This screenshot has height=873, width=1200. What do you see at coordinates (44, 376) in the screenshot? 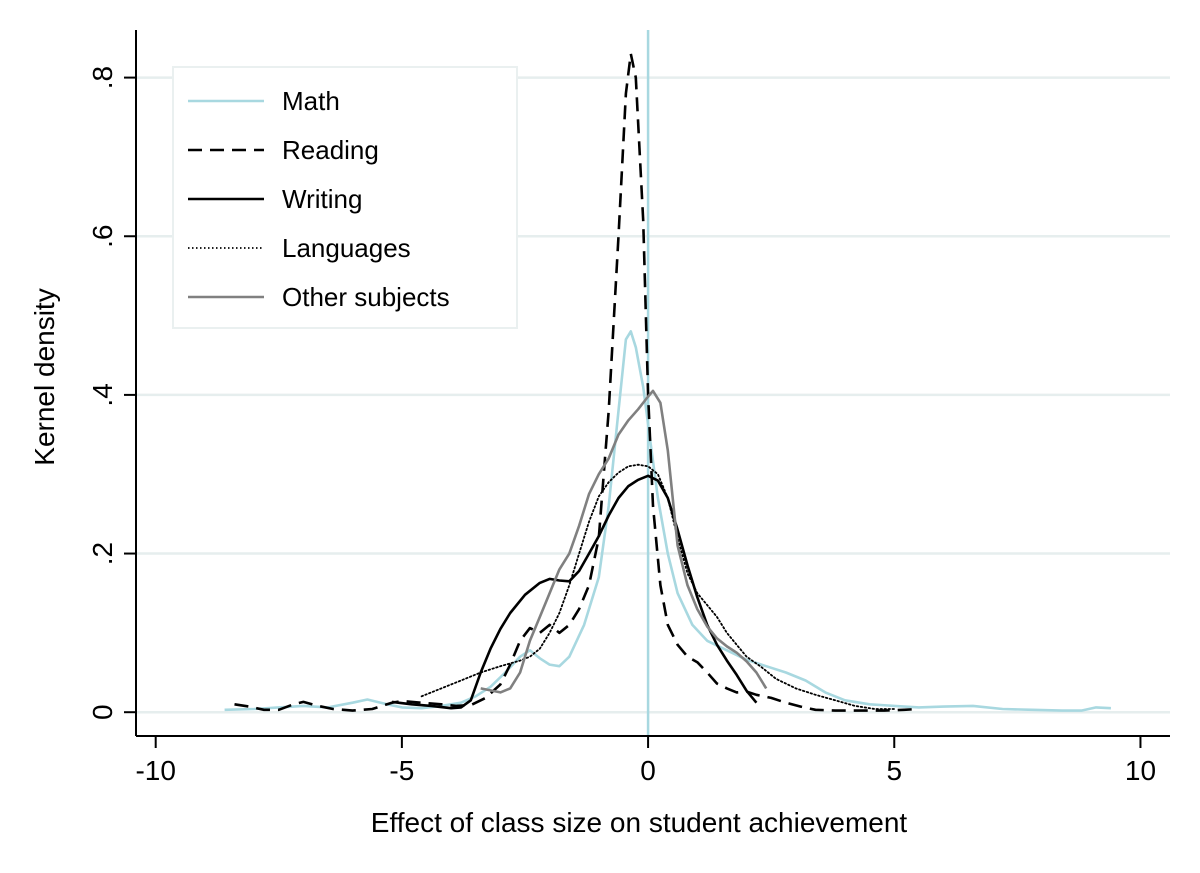
I see `y-axis-title: Kernel density` at bounding box center [44, 376].